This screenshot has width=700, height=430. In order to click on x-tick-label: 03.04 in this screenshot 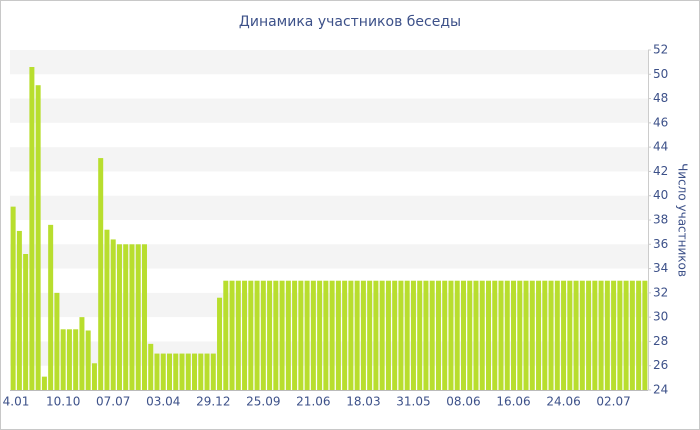, I will do `click(163, 402)`.